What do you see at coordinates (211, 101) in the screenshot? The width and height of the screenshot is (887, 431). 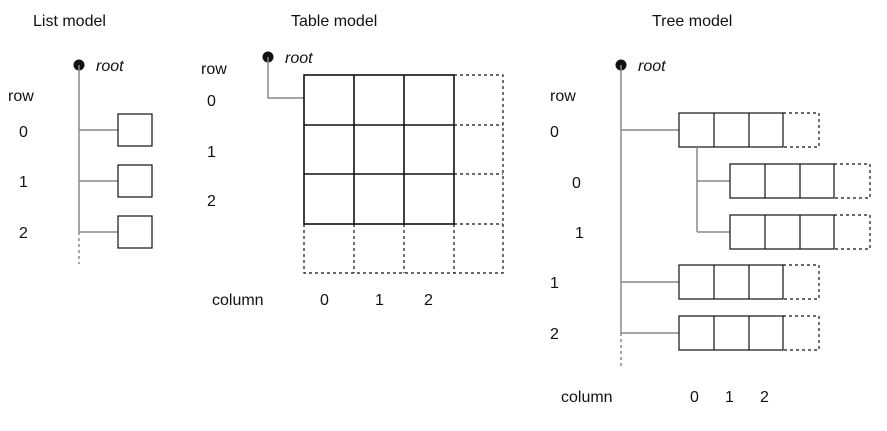 I see `table-row-label: 0` at bounding box center [211, 101].